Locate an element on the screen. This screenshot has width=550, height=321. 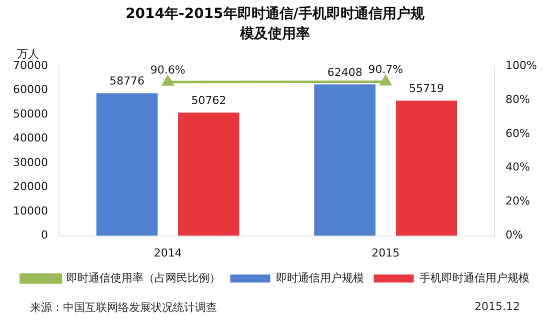
legend-label: 即时通信用户规模 is located at coordinates (320, 277).